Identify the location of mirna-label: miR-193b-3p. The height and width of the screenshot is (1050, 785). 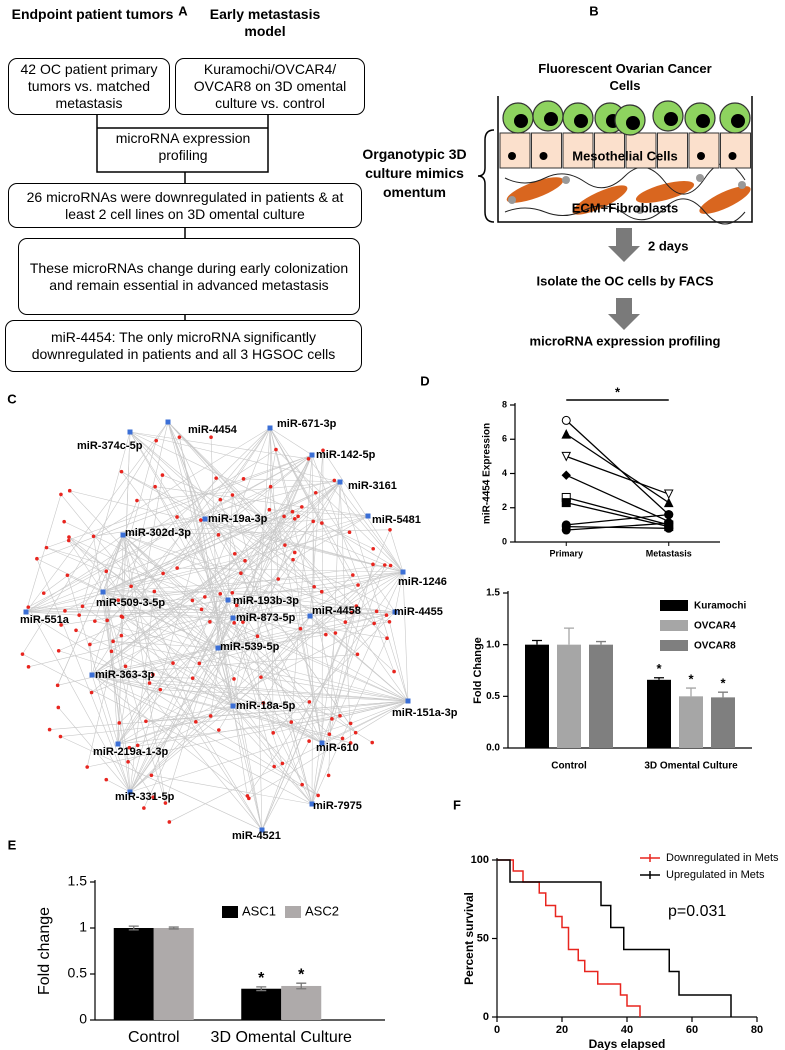
(266, 601).